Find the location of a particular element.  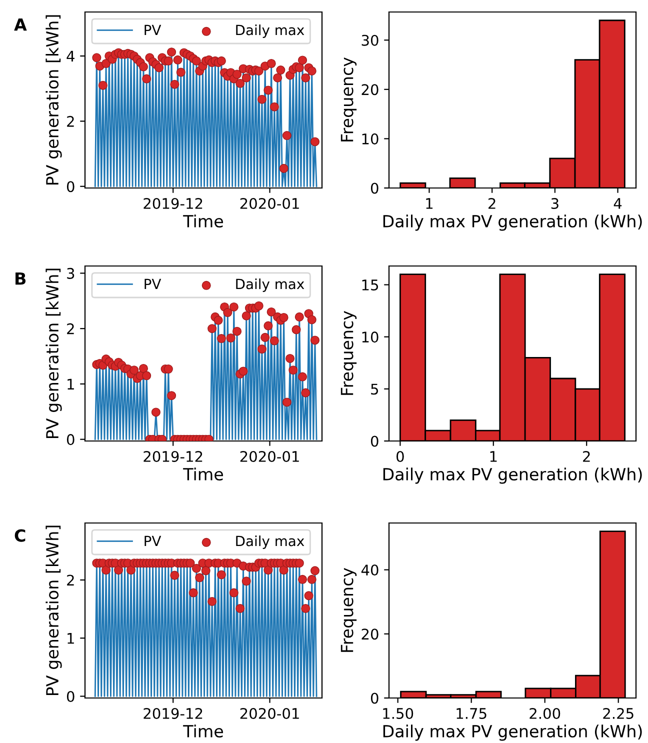

text: C is located at coordinates (20, 535).